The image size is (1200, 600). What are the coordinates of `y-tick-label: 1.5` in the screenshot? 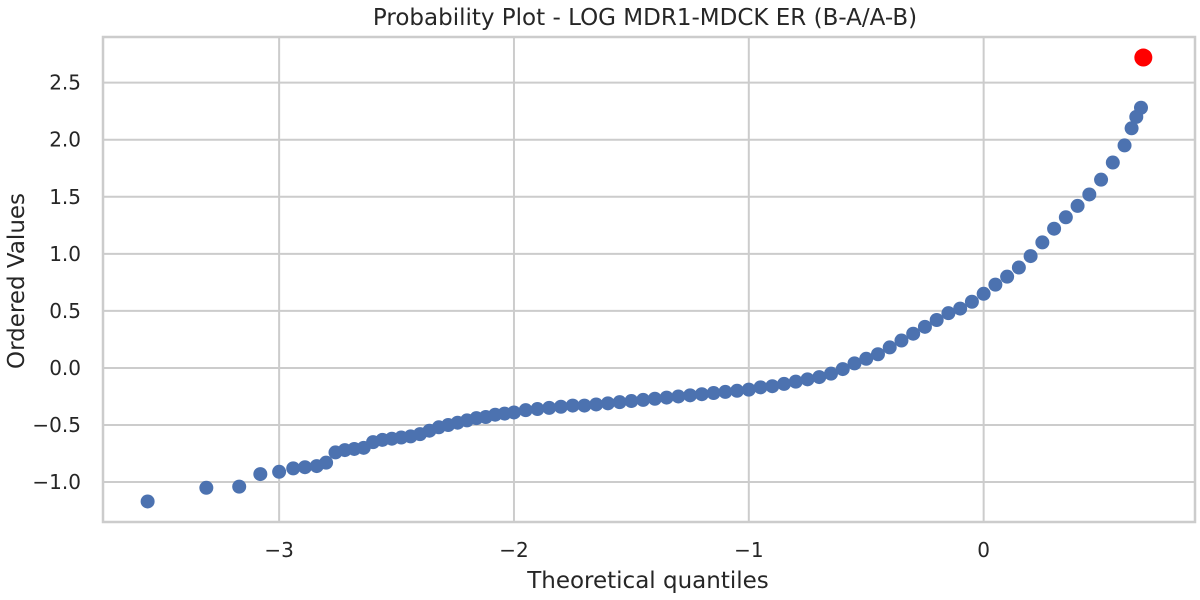 It's located at (65, 197).